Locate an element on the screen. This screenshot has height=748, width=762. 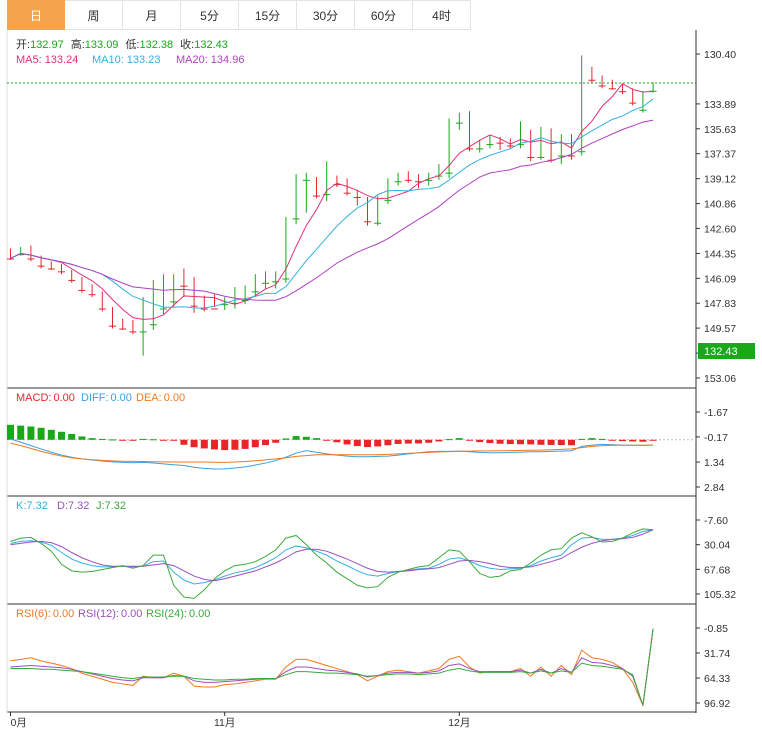
rsi24-line is located at coordinates (332, 667).